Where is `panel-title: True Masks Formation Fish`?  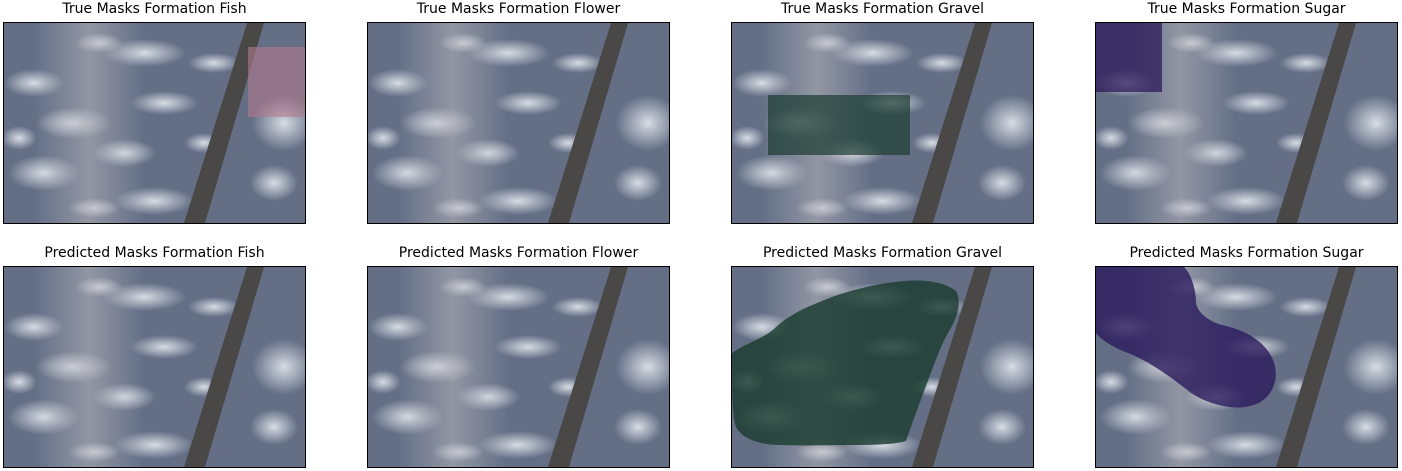 panel-title: True Masks Formation Fish is located at coordinates (154, 9).